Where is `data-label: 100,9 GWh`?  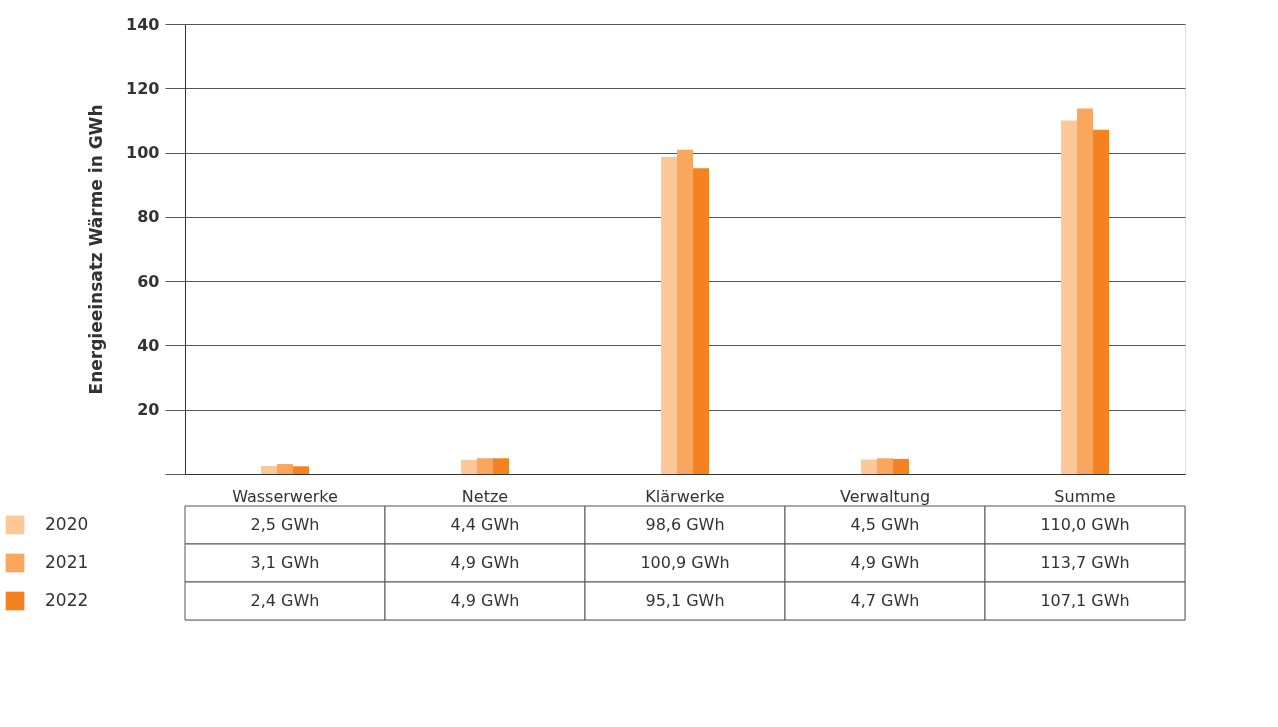
data-label: 100,9 GWh is located at coordinates (685, 562).